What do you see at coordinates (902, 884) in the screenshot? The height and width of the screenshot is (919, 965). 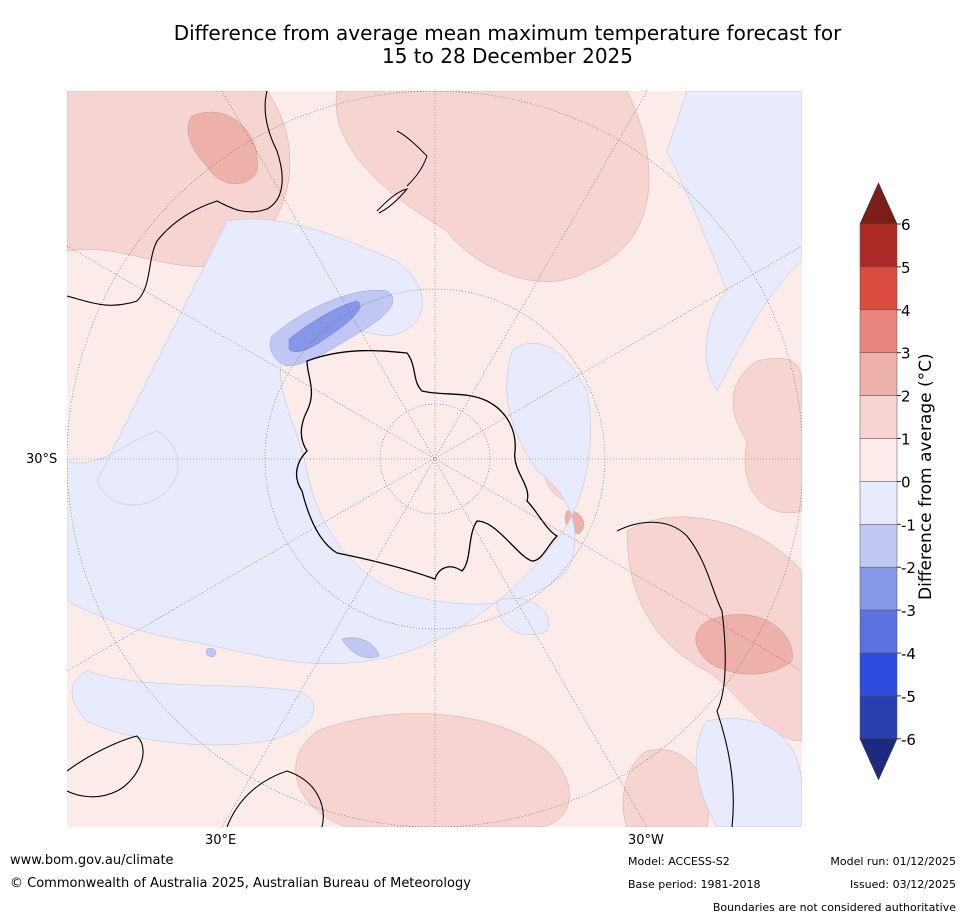 I see `footer-issued: Issued: 03/12/2025` at bounding box center [902, 884].